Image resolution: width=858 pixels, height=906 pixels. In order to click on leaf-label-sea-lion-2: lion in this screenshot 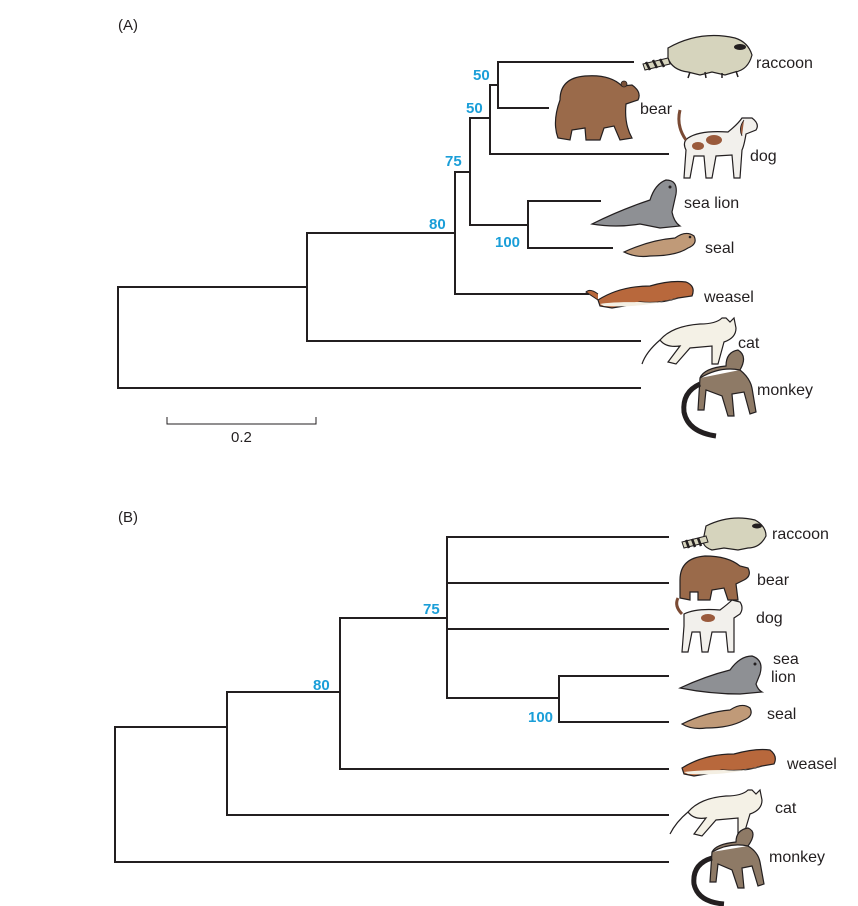, I will do `click(783, 677)`.